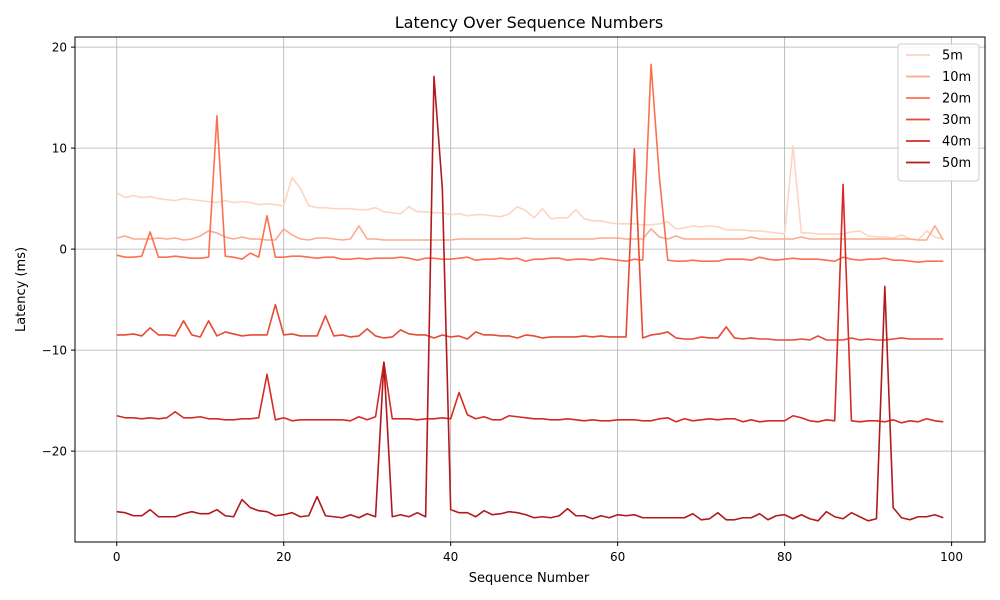  I want to click on y-tick-label: 10, so click(59, 149).